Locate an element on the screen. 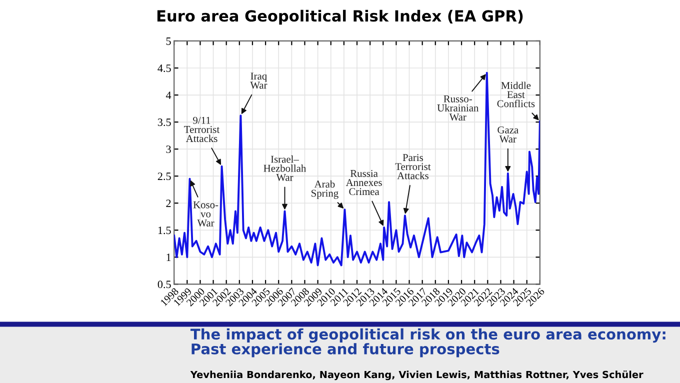 The image size is (680, 383). annotation: Middle East Conflicts is located at coordinates (516, 95).